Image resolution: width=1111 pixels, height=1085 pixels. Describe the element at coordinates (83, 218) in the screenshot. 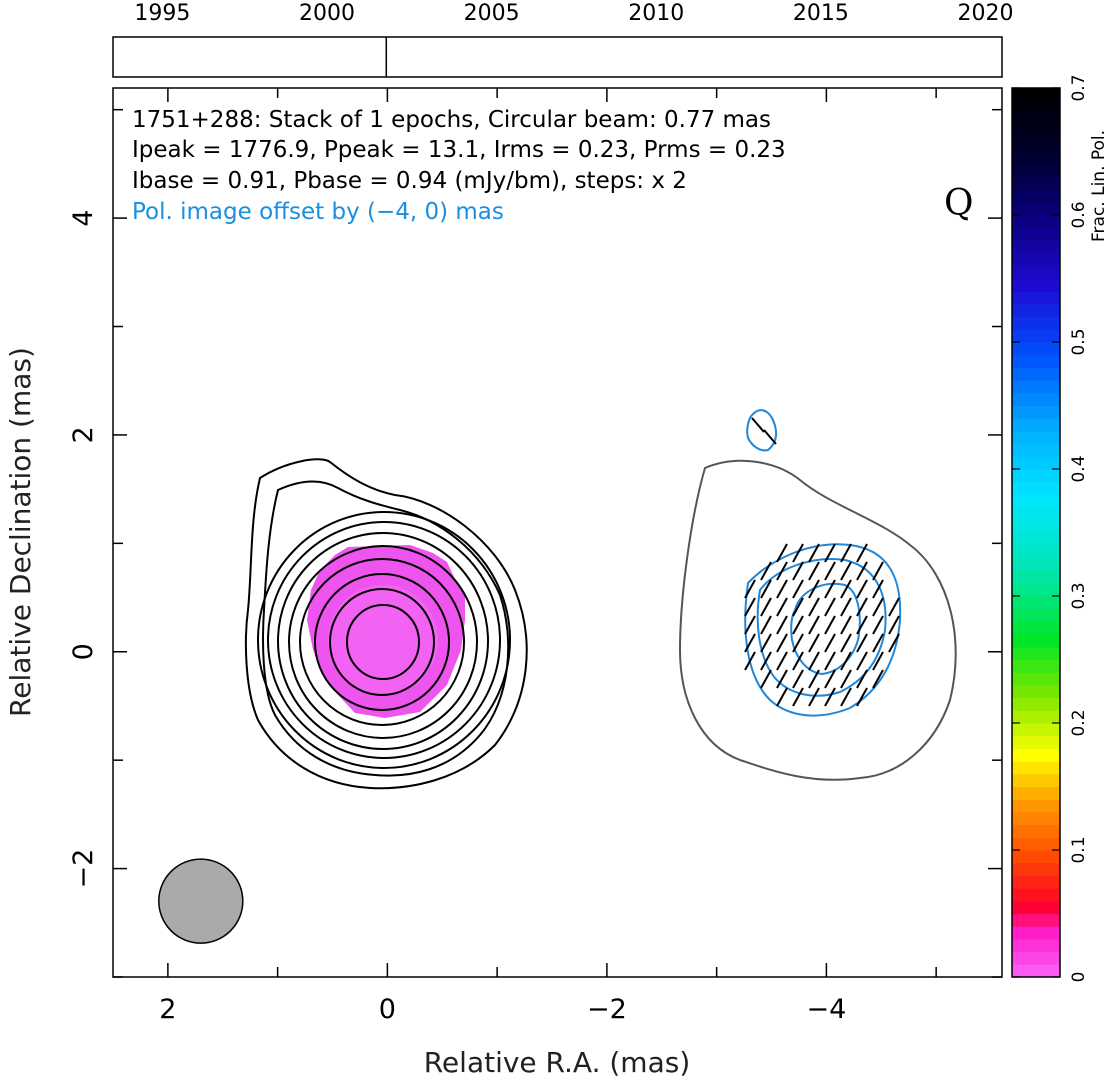

I see `y-tick-label: 4` at that location.